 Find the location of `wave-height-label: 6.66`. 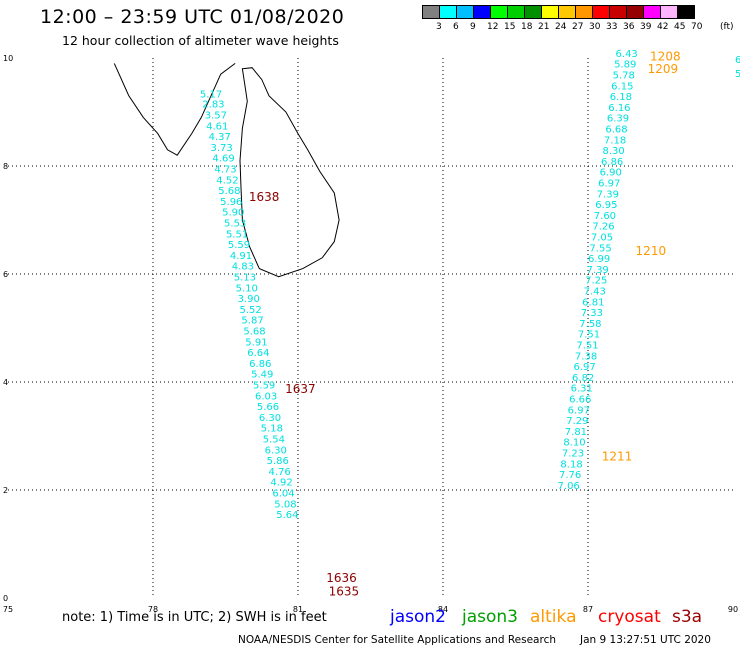

wave-height-label: 6.66 is located at coordinates (580, 400).